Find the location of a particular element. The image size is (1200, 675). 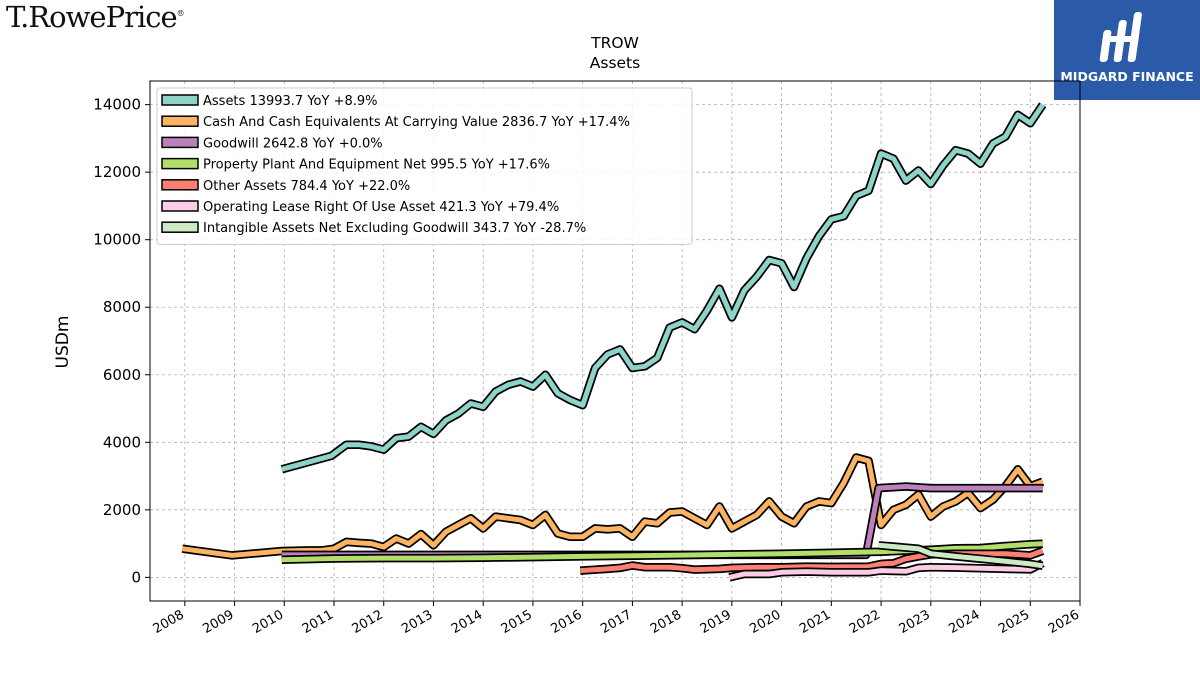

x-tick-label: 2019 is located at coordinates (716, 622).